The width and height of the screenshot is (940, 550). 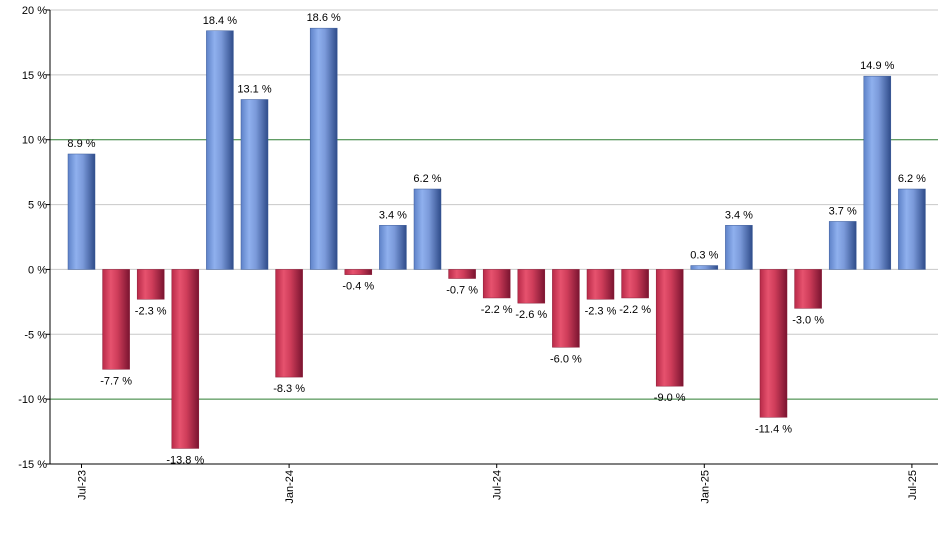 I want to click on data-label: 18.4 %, so click(x=220, y=21).